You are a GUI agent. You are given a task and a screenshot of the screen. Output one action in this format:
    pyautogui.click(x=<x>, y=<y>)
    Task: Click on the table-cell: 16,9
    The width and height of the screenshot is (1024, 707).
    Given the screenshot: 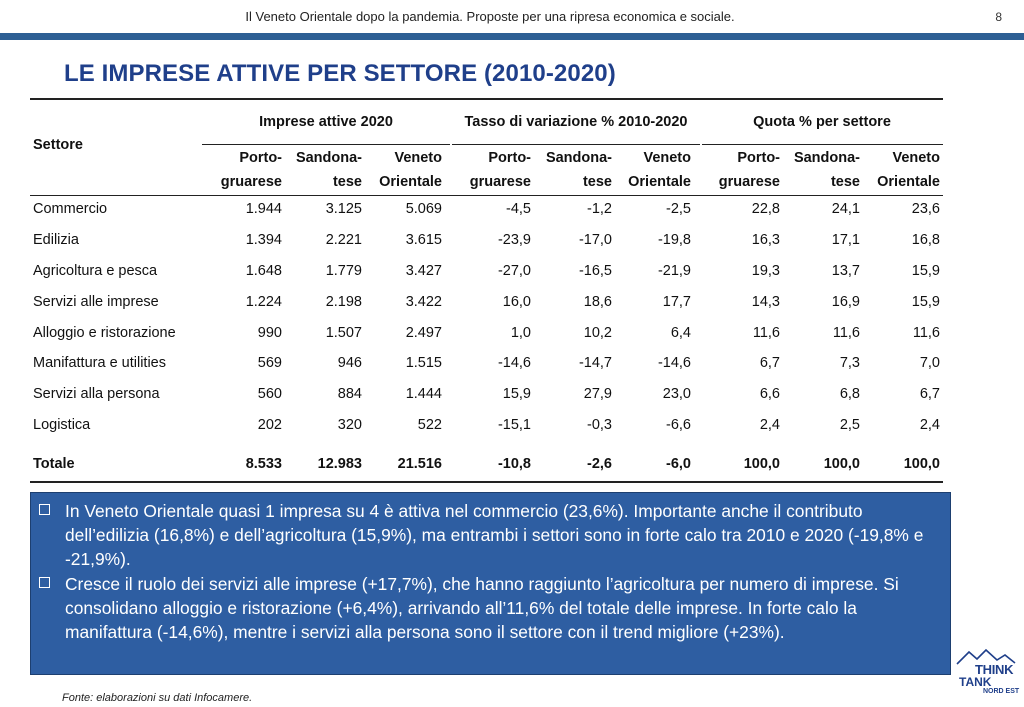 What is the action you would take?
    pyautogui.click(x=845, y=302)
    